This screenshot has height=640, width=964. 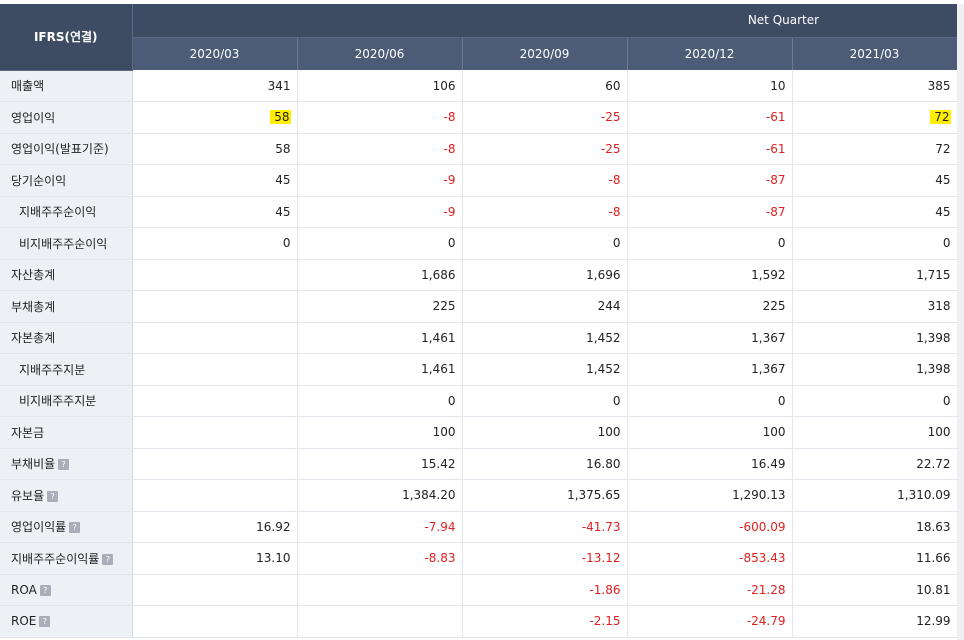 I want to click on value-cell: 106, so click(x=380, y=86).